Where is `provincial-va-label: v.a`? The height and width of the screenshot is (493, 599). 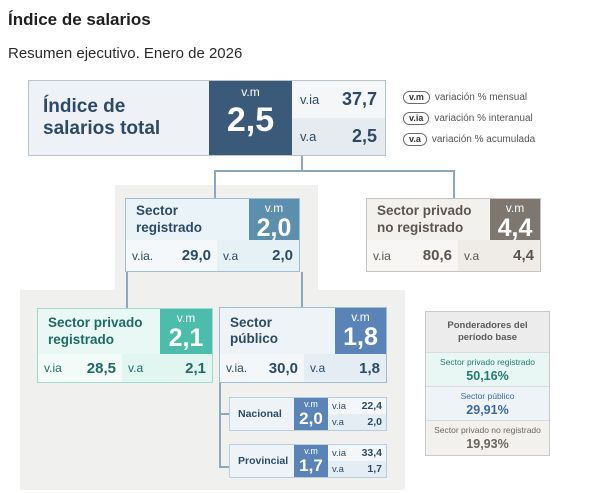
provincial-va-label: v.a is located at coordinates (338, 469).